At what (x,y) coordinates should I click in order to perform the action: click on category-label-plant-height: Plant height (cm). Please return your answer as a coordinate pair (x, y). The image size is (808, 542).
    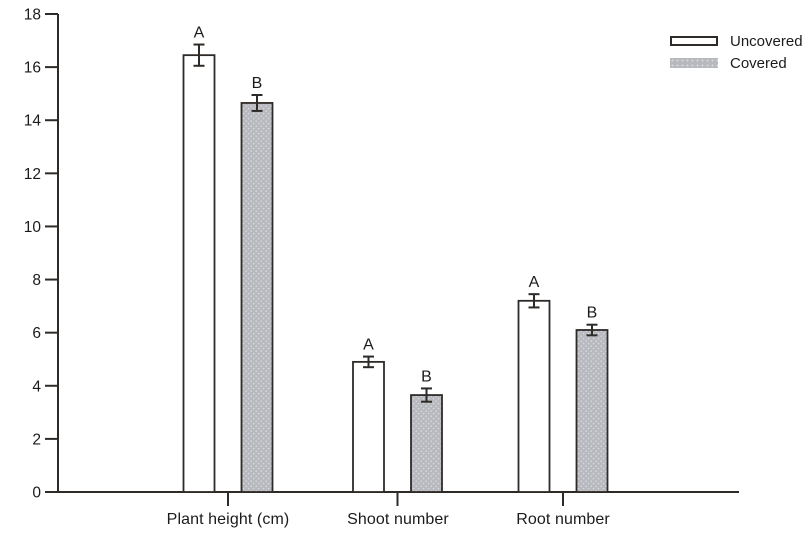
    Looking at the image, I should click on (228, 519).